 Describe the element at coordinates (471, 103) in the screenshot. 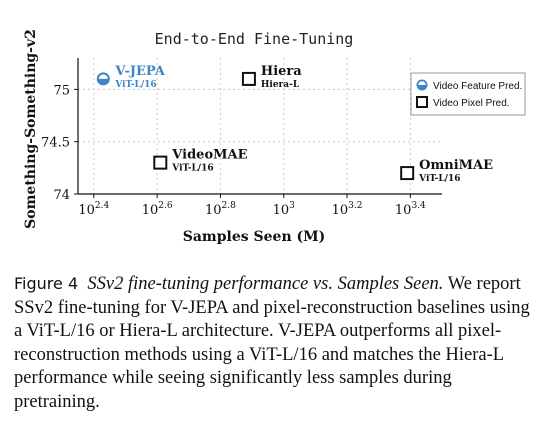

I see `legend-entry-label: Video Pixel Pred.` at that location.